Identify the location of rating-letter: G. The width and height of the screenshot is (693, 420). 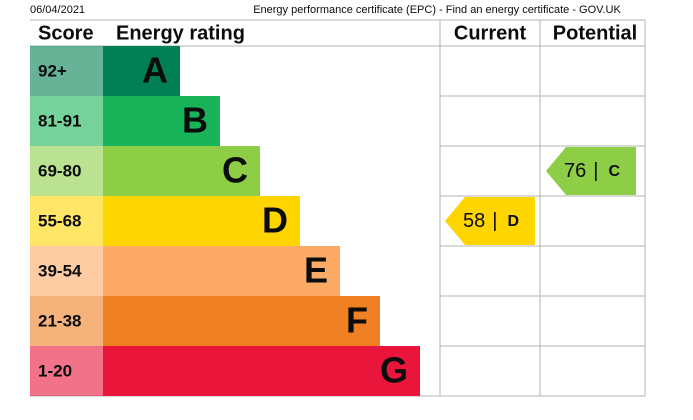
(394, 370).